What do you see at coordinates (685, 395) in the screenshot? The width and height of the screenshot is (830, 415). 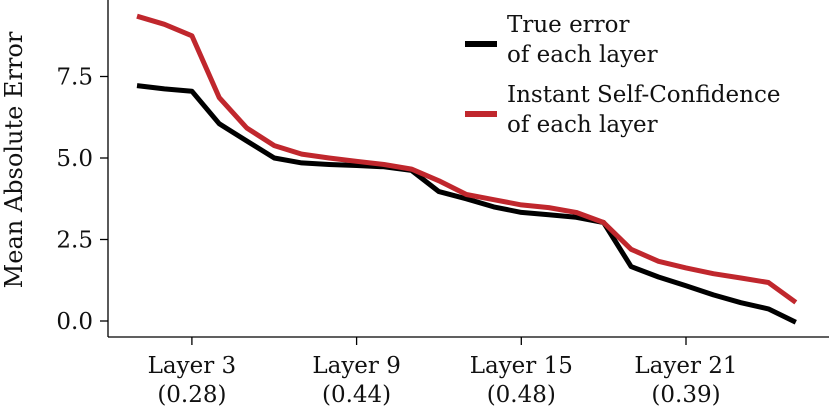 I see `x-tick-sublabel: (0.39)` at bounding box center [685, 395].